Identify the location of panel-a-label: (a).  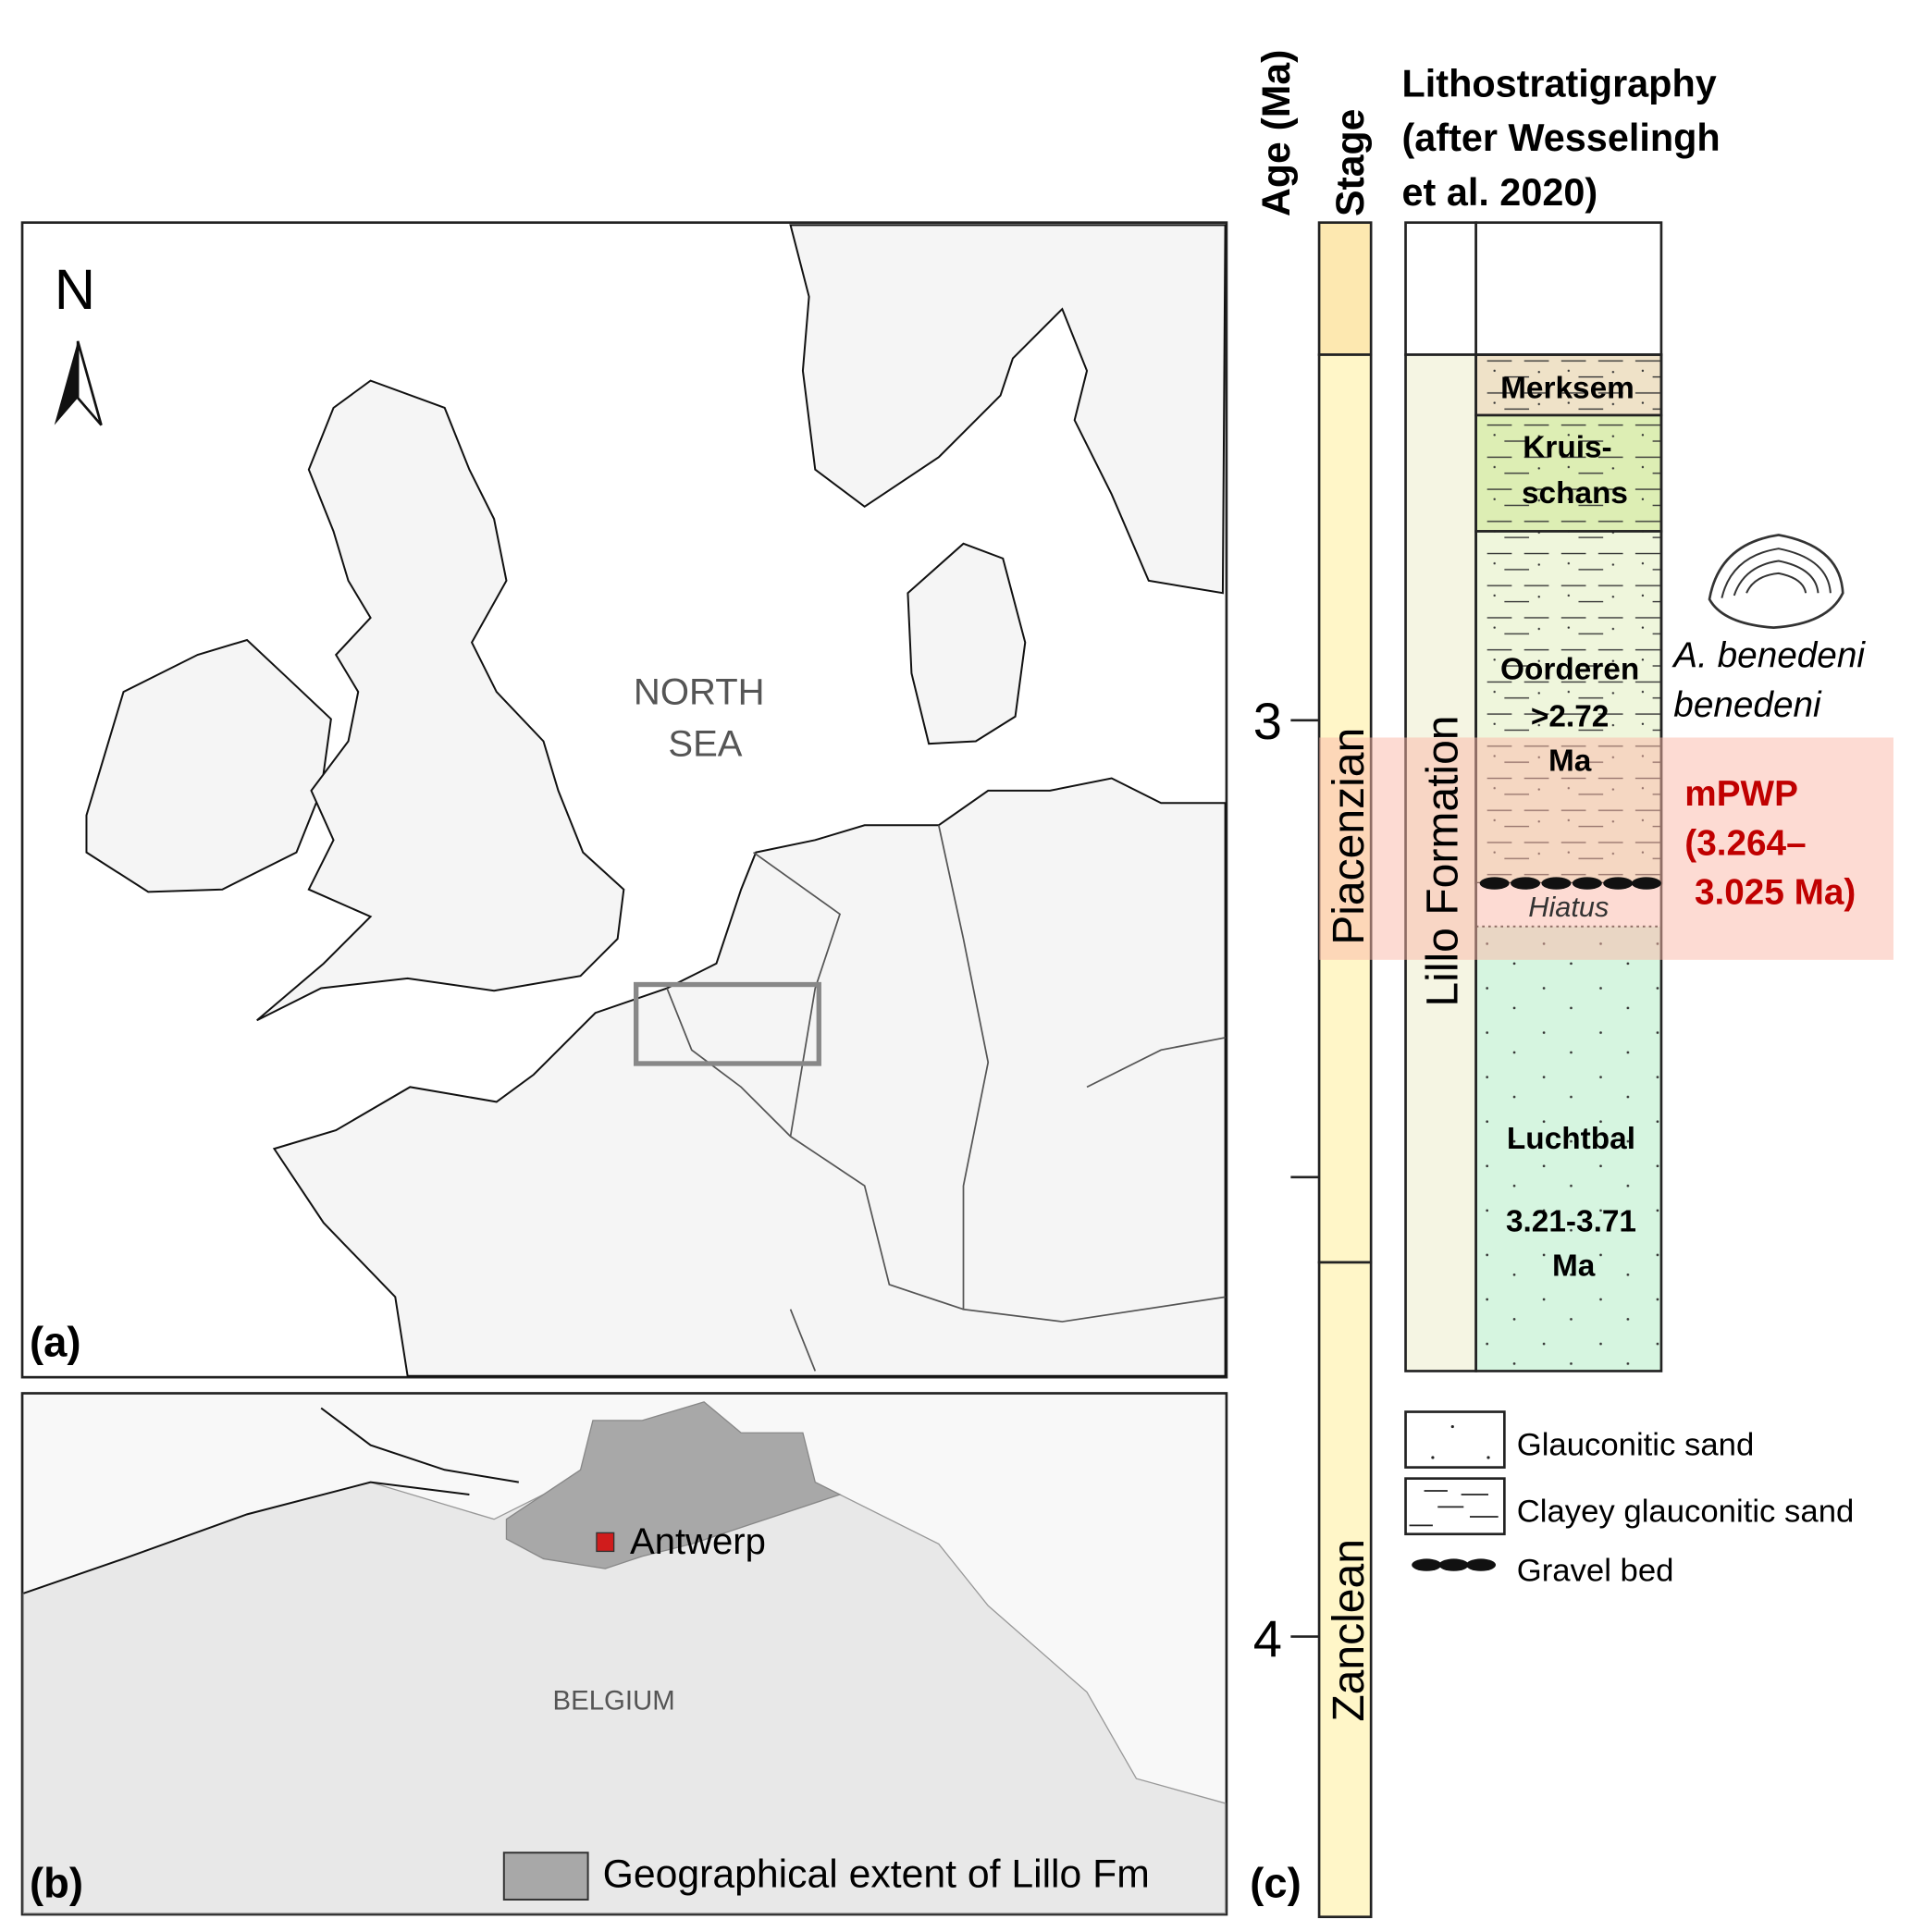
(55, 1342).